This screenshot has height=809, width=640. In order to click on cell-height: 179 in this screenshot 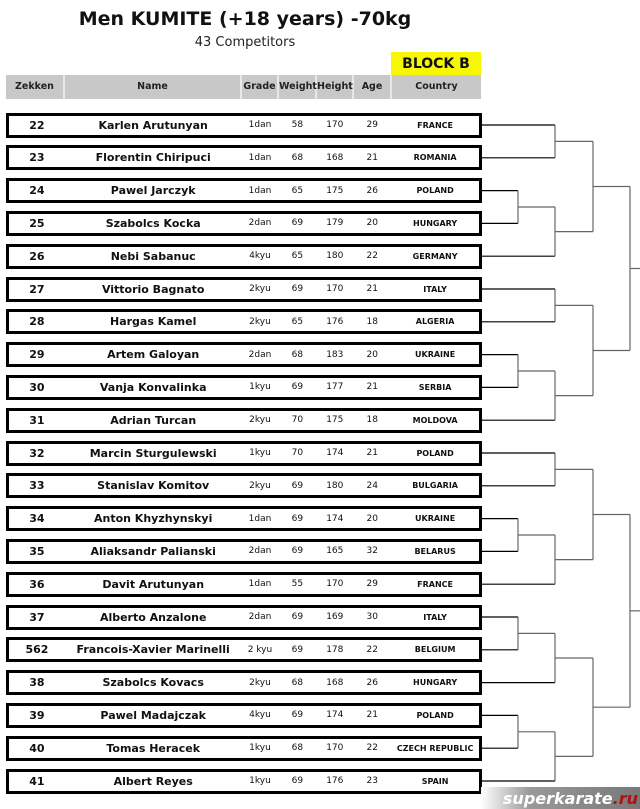, I will do `click(335, 223)`.